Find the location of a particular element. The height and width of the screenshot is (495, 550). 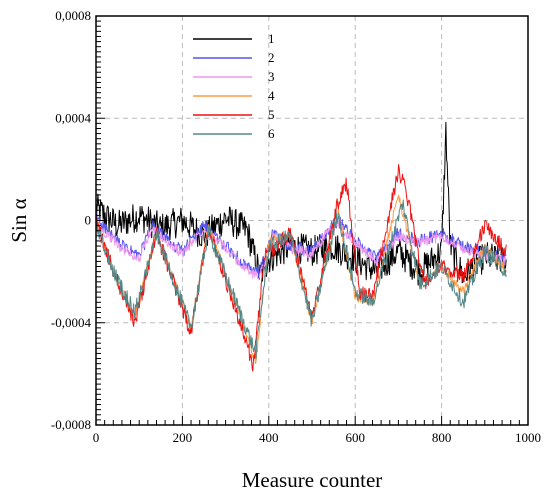

x-tick-label: 1000 is located at coordinates (528, 437).